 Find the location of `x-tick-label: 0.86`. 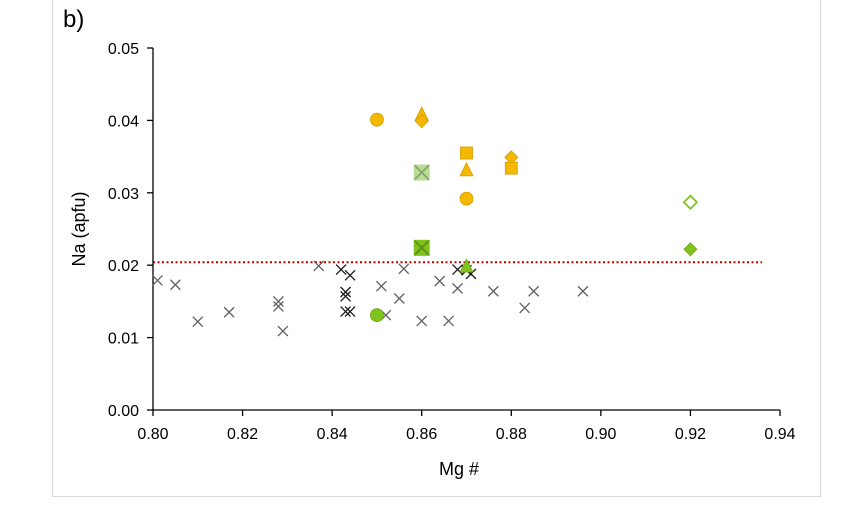

x-tick-label: 0.86 is located at coordinates (421, 434).